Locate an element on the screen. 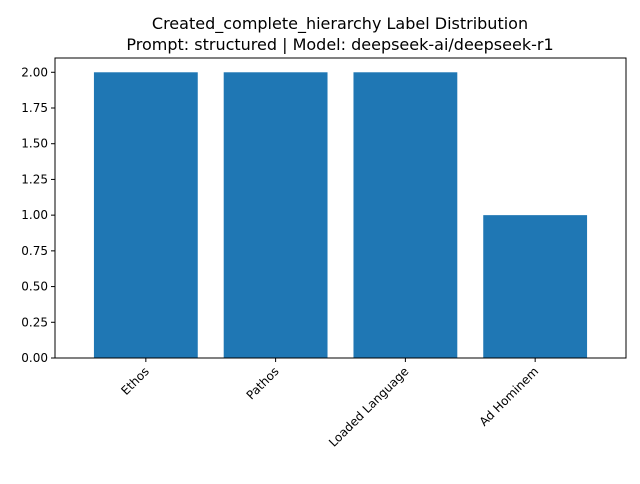 The width and height of the screenshot is (640, 484). y-tick-label: 0.00 is located at coordinates (34, 358).